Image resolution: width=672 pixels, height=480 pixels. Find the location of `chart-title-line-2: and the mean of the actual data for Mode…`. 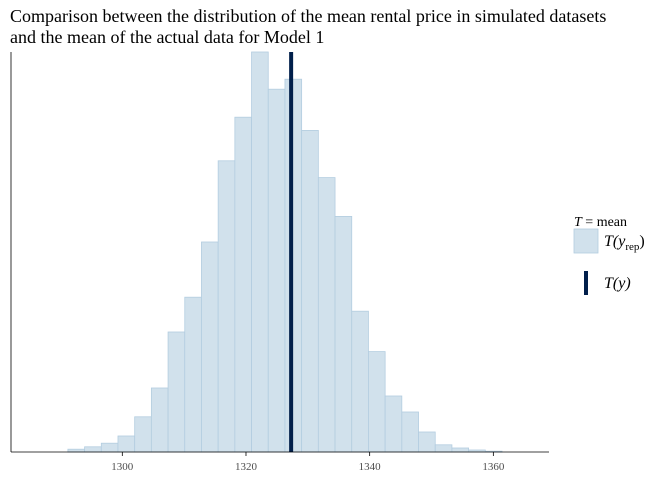

chart-title-line-2: and the mean of the actual data for Mode… is located at coordinates (167, 37).